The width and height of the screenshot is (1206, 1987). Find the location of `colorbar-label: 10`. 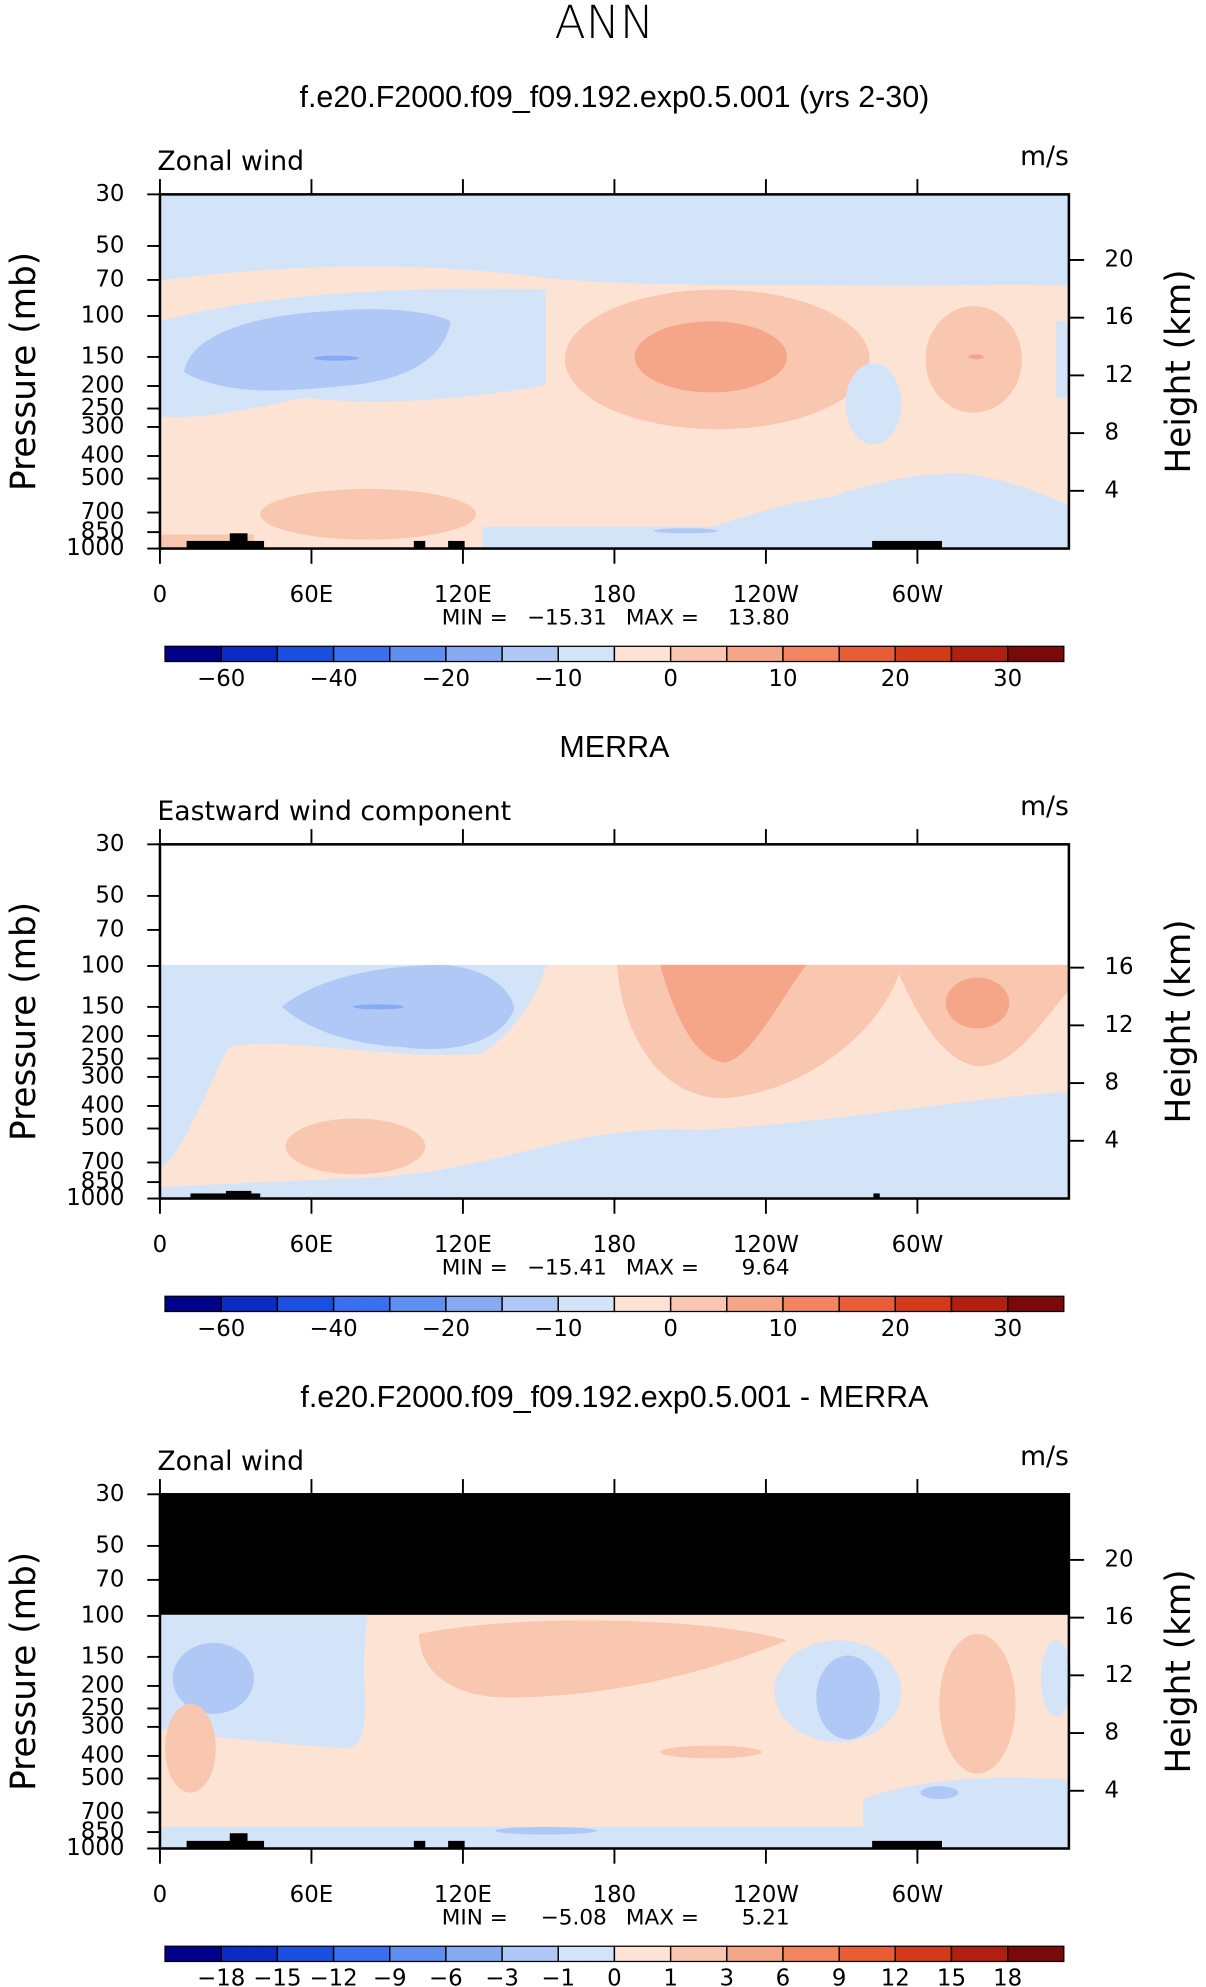

colorbar-label: 10 is located at coordinates (782, 679).